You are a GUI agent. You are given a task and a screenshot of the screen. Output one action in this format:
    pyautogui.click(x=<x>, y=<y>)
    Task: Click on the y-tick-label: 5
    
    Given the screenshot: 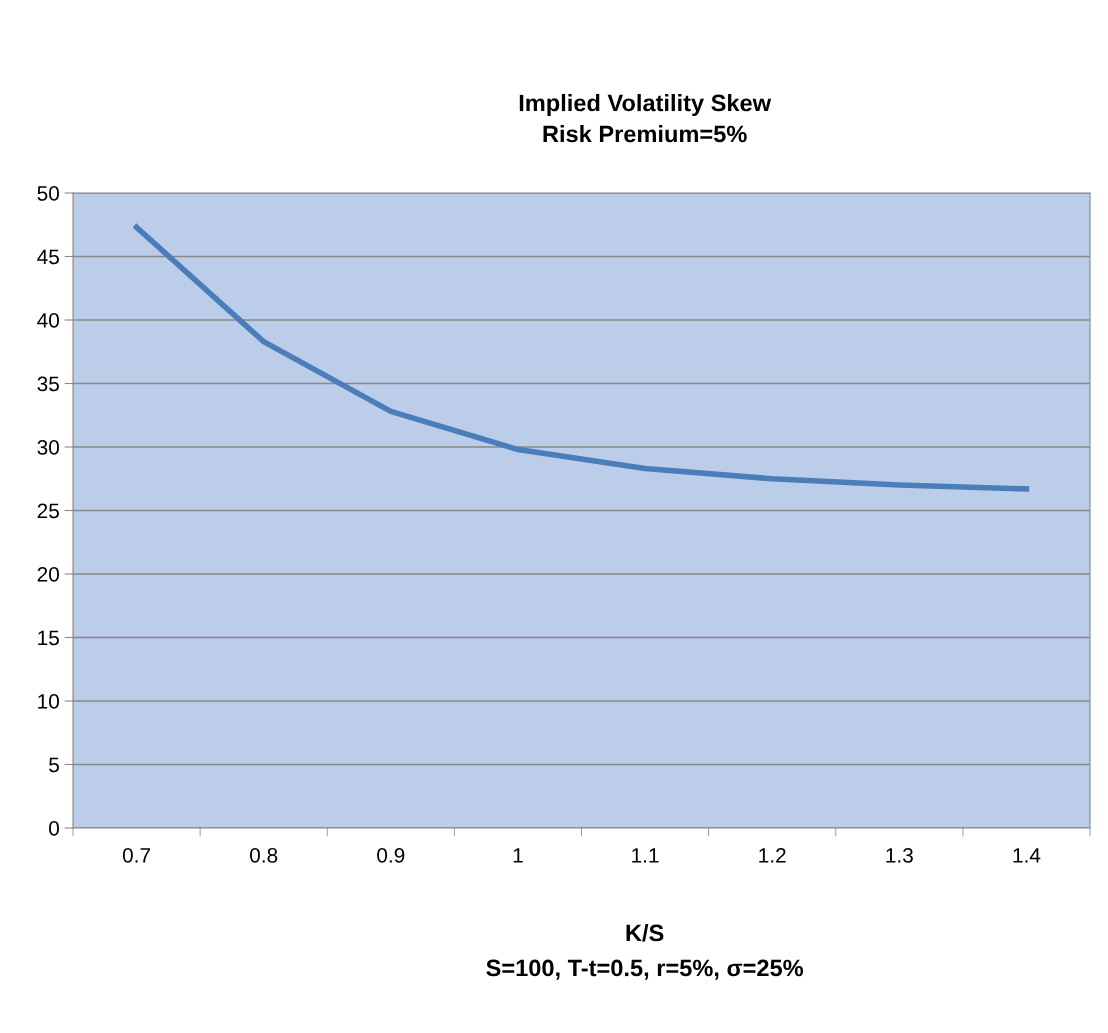 What is the action you would take?
    pyautogui.click(x=54, y=765)
    